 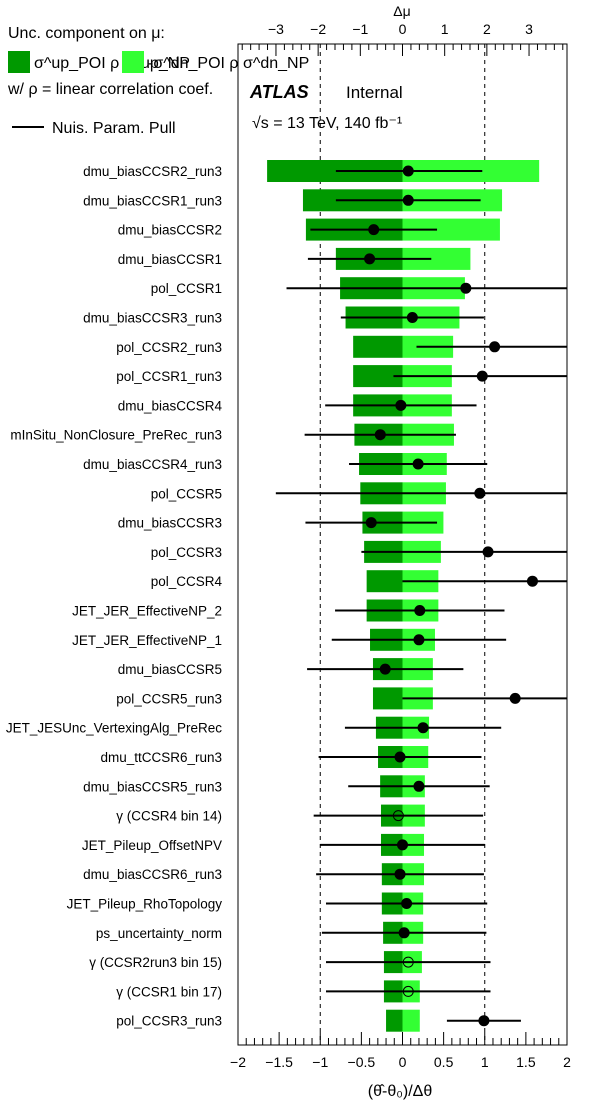 What do you see at coordinates (186, 288) in the screenshot?
I see `parameter-label: pol_CCSR1` at bounding box center [186, 288].